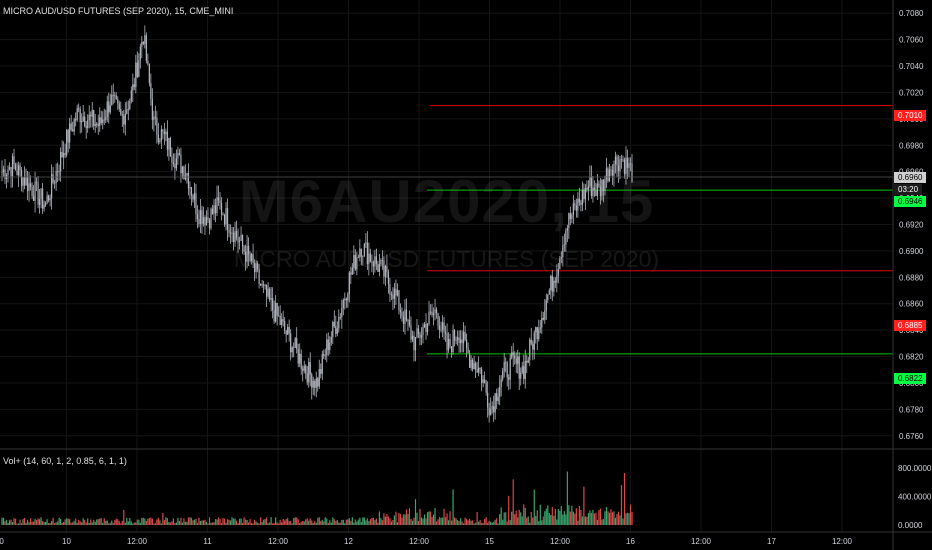 This screenshot has width=932, height=550. I want to click on name-watermark: MICRO AUD/USD FUTURES (SEP 2020), so click(446, 259).